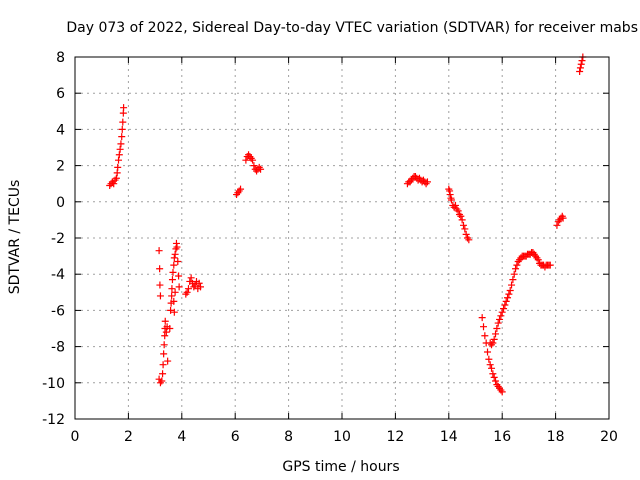  I want to click on y-tick-label: -4, so click(58, 275).